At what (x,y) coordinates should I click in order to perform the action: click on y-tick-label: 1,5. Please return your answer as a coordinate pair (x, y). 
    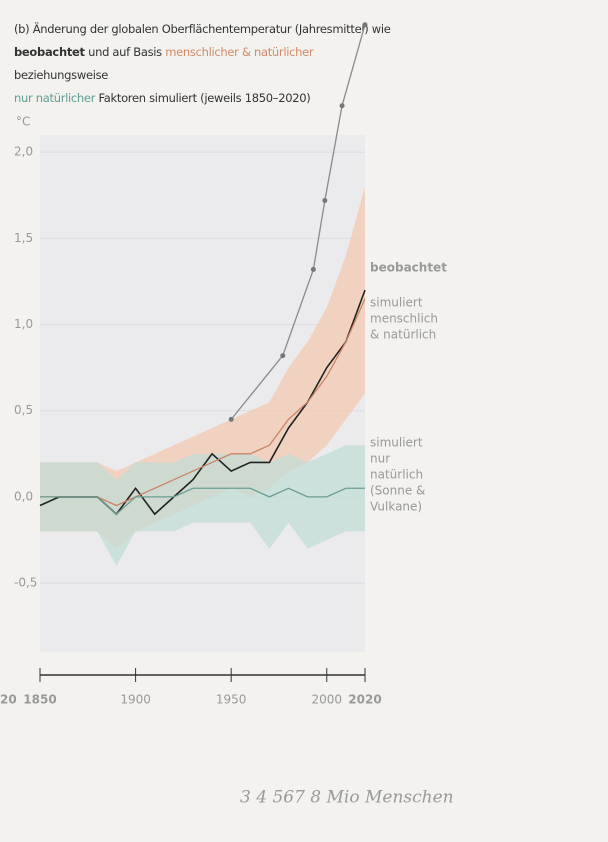
    Looking at the image, I should click on (23, 238).